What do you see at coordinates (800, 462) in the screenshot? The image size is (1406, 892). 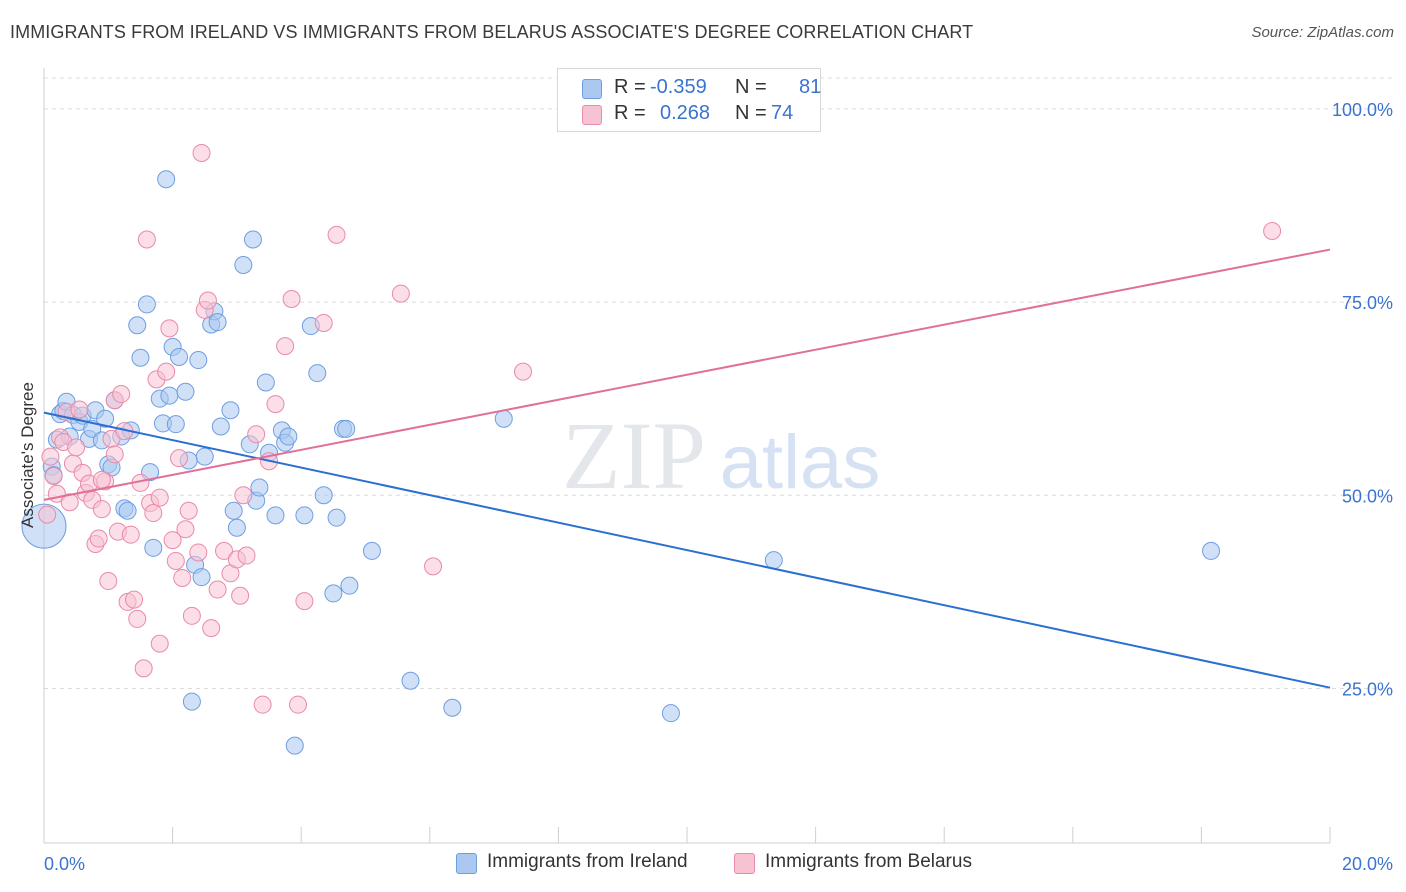 I see `watermark-atlas: atlas` at bounding box center [800, 462].